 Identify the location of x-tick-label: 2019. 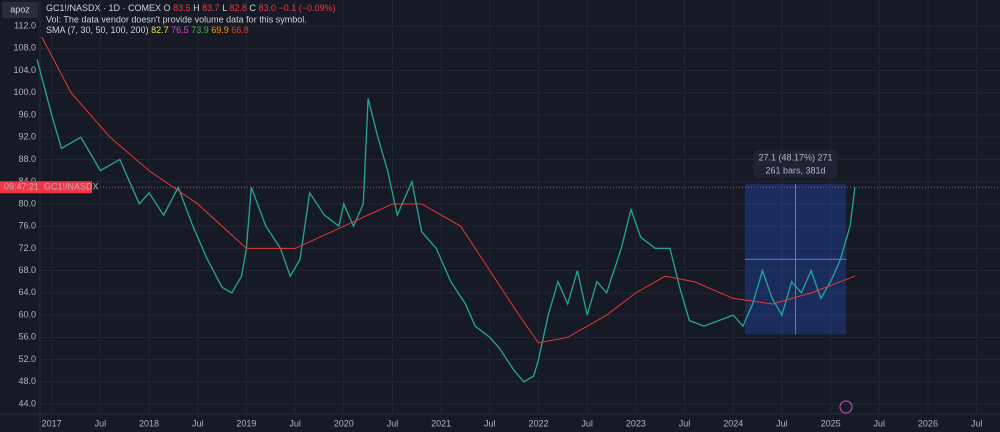
(246, 423).